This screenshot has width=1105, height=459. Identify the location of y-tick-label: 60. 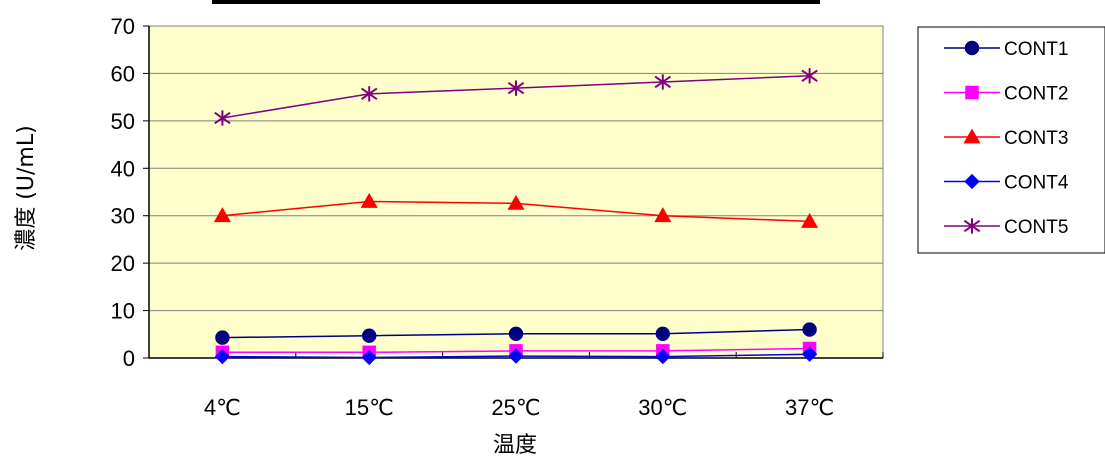
(123, 73).